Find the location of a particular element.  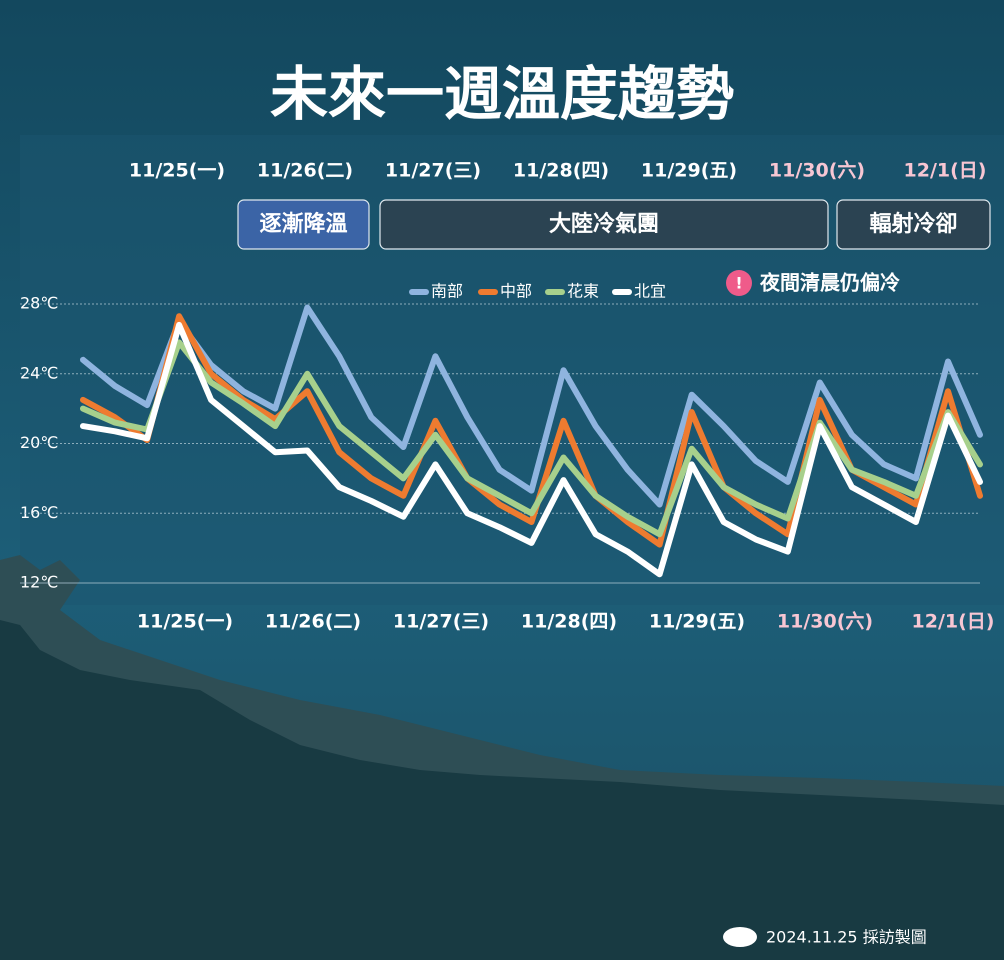

date-label-top: 11/30(六) is located at coordinates (817, 170).